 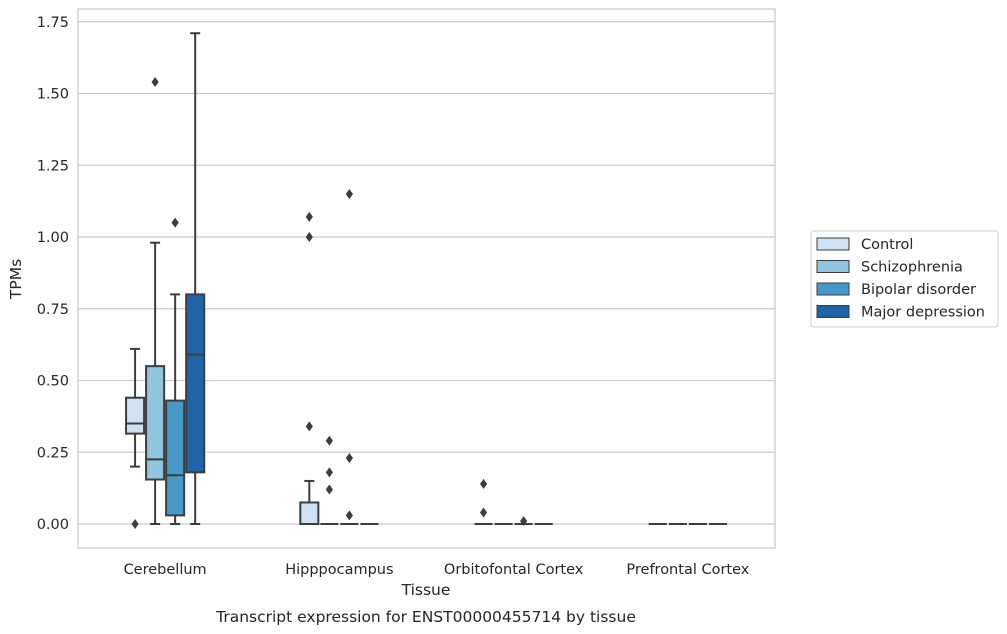 I want to click on legend-frame, so click(x=904, y=279).